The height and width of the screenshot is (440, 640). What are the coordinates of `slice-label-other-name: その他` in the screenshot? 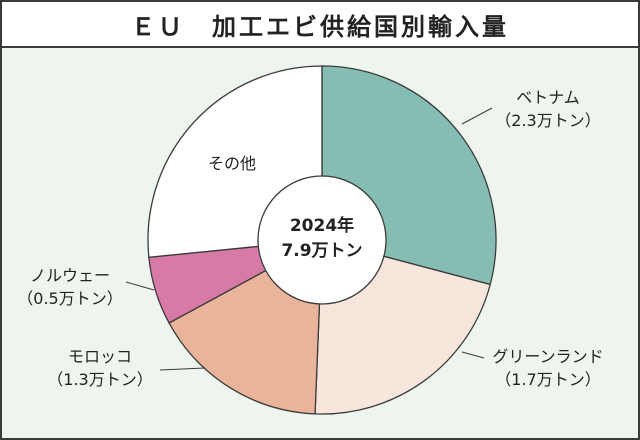 It's located at (232, 163).